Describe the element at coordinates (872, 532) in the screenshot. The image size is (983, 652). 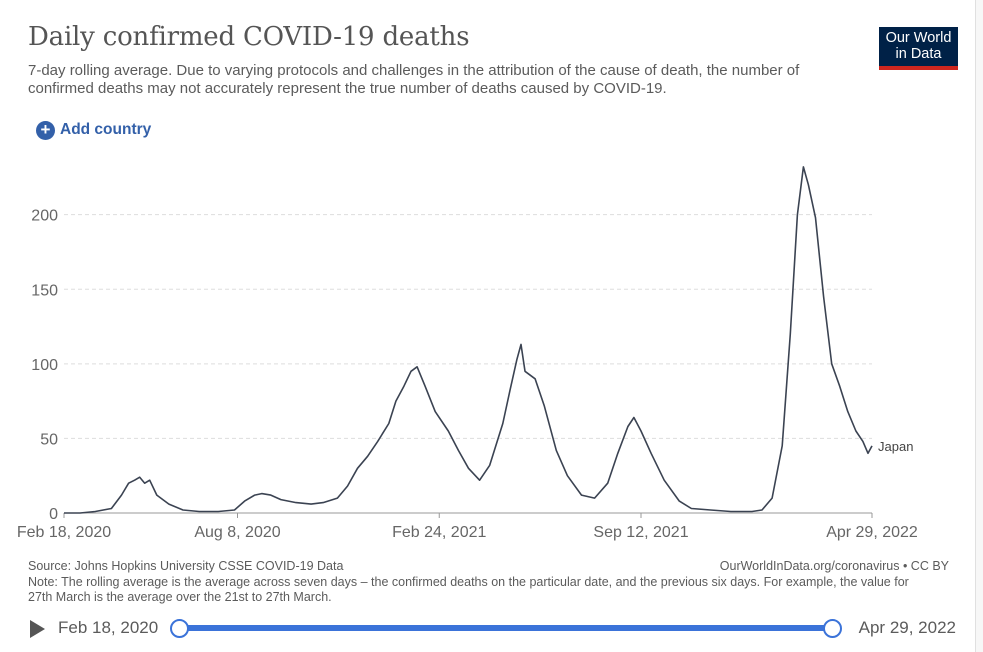
I see `x-tick-label: Apr 29, 2022` at that location.